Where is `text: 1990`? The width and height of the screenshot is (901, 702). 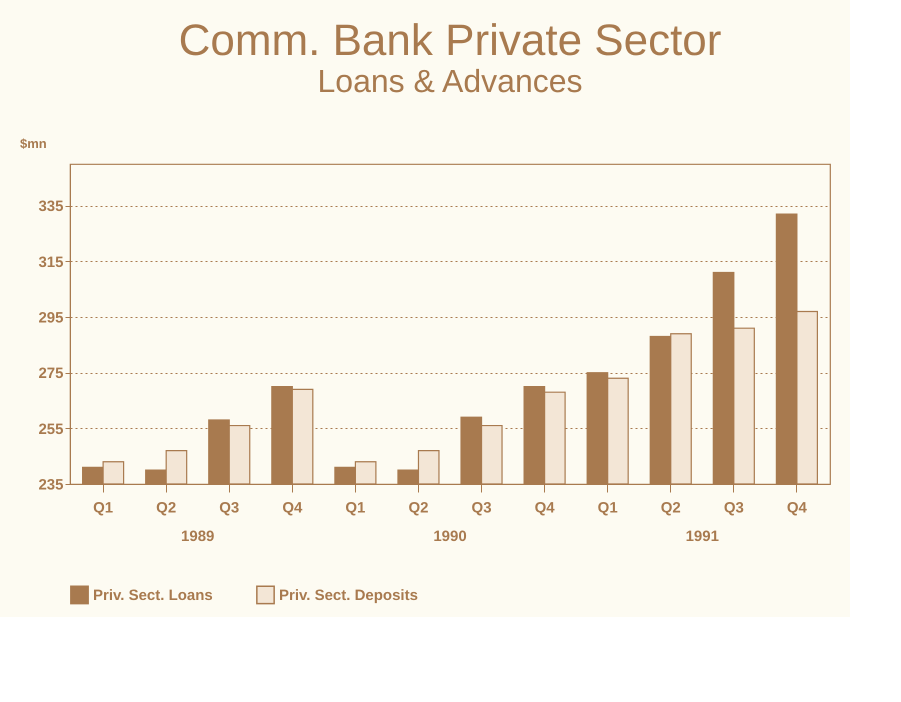
text: 1990 is located at coordinates (450, 536).